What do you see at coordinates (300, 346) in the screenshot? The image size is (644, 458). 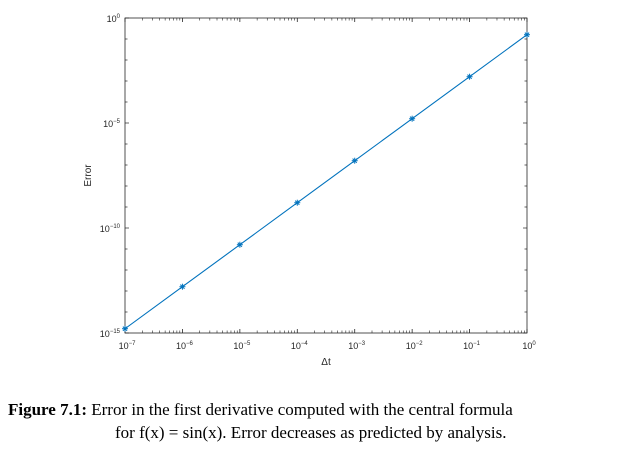 I see `x-tick-label: 10⁻⁴` at bounding box center [300, 346].